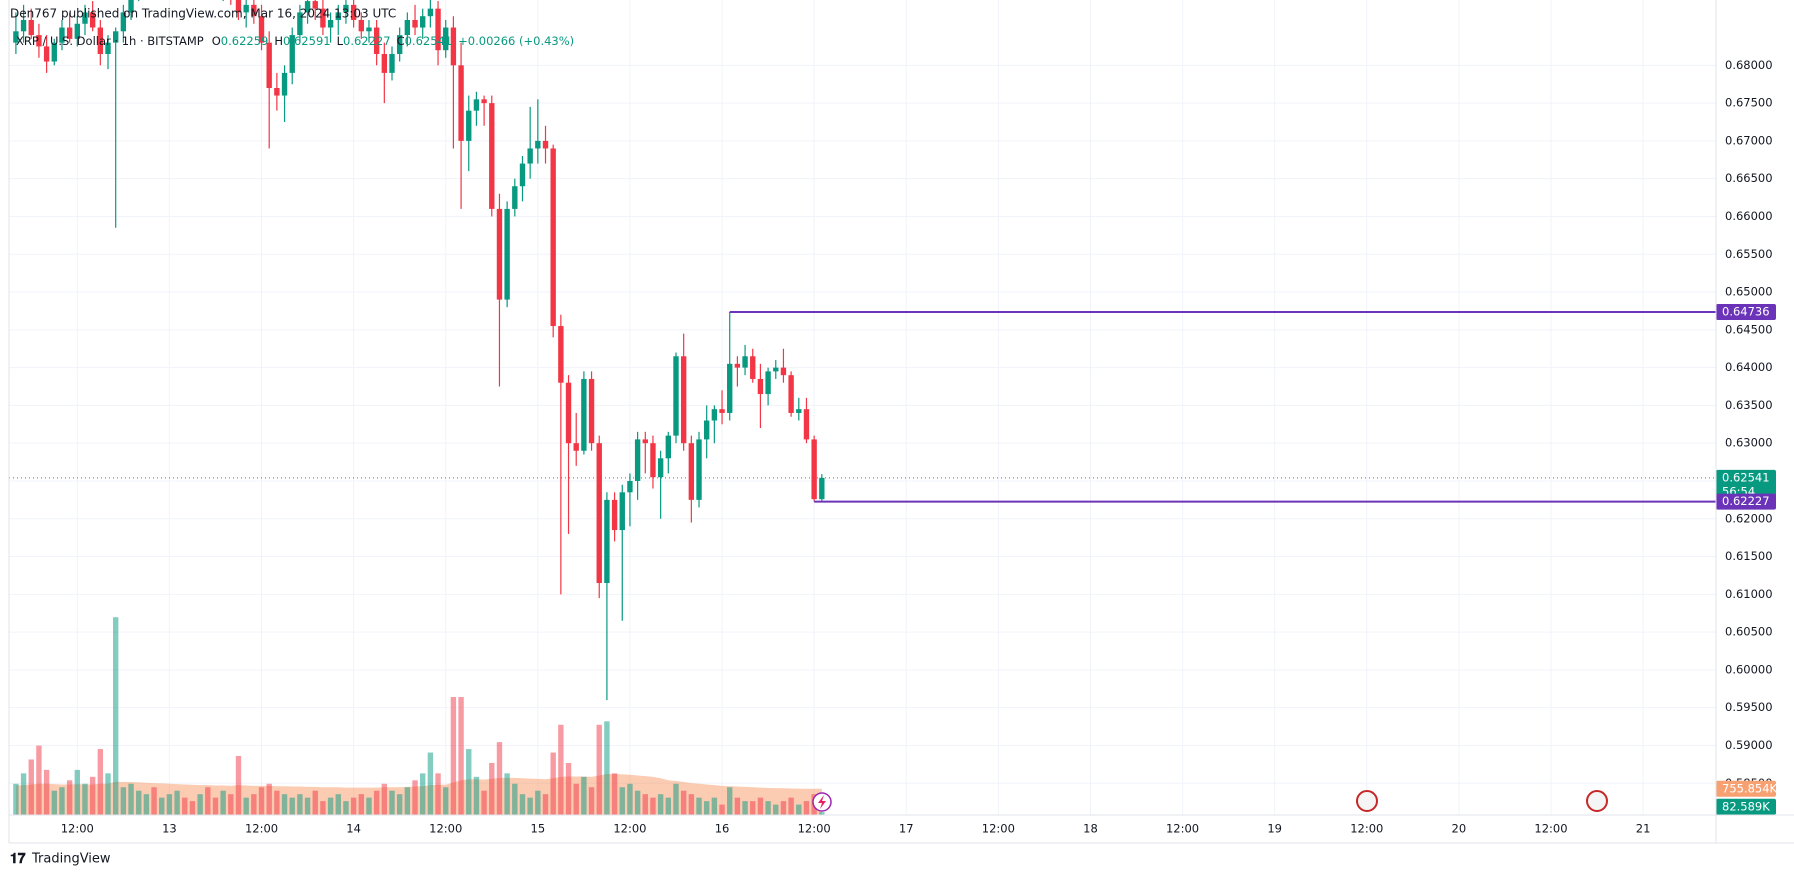 This screenshot has height=877, width=1794. What do you see at coordinates (1746, 477) in the screenshot?
I see `last-price-label: 0.62541` at bounding box center [1746, 477].